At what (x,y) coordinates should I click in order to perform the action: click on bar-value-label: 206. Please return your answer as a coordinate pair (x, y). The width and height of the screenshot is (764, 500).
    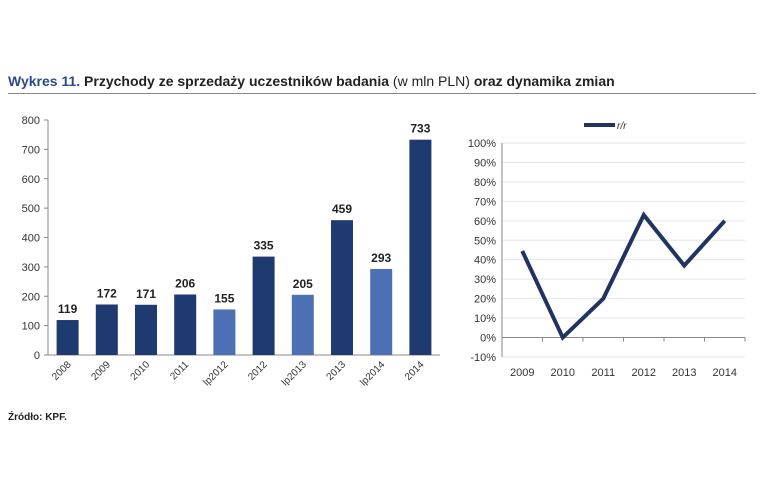
    Looking at the image, I should click on (185, 283).